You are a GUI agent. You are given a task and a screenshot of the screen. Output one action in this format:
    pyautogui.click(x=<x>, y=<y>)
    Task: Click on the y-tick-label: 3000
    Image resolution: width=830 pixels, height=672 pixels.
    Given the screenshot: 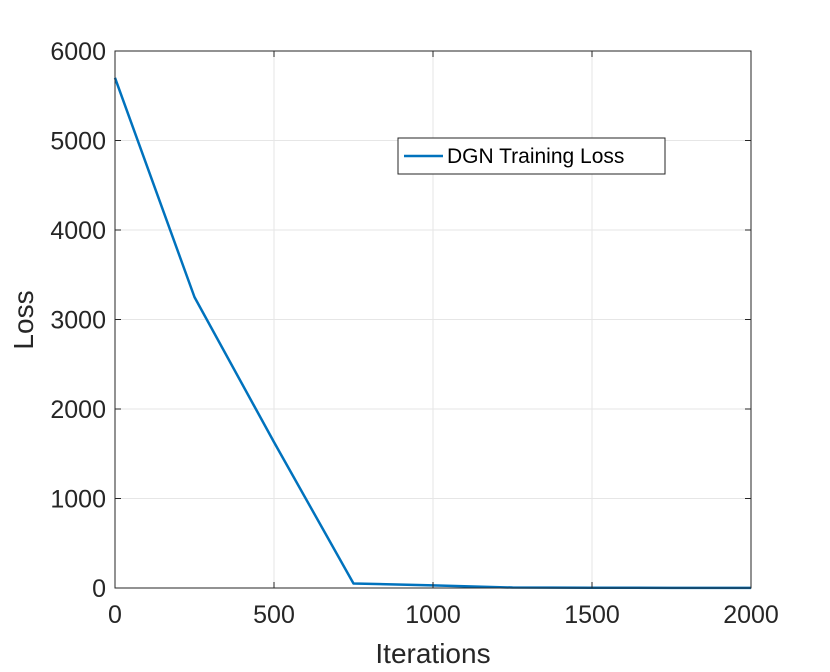 What is the action you would take?
    pyautogui.click(x=78, y=321)
    